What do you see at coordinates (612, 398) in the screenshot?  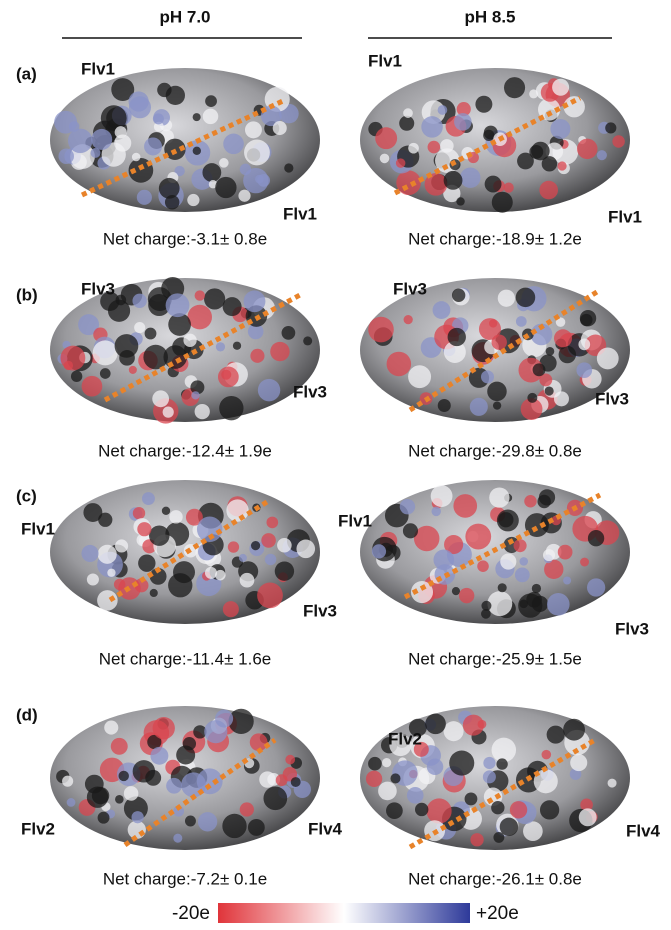 I see `protein-label: Flv3` at bounding box center [612, 398].